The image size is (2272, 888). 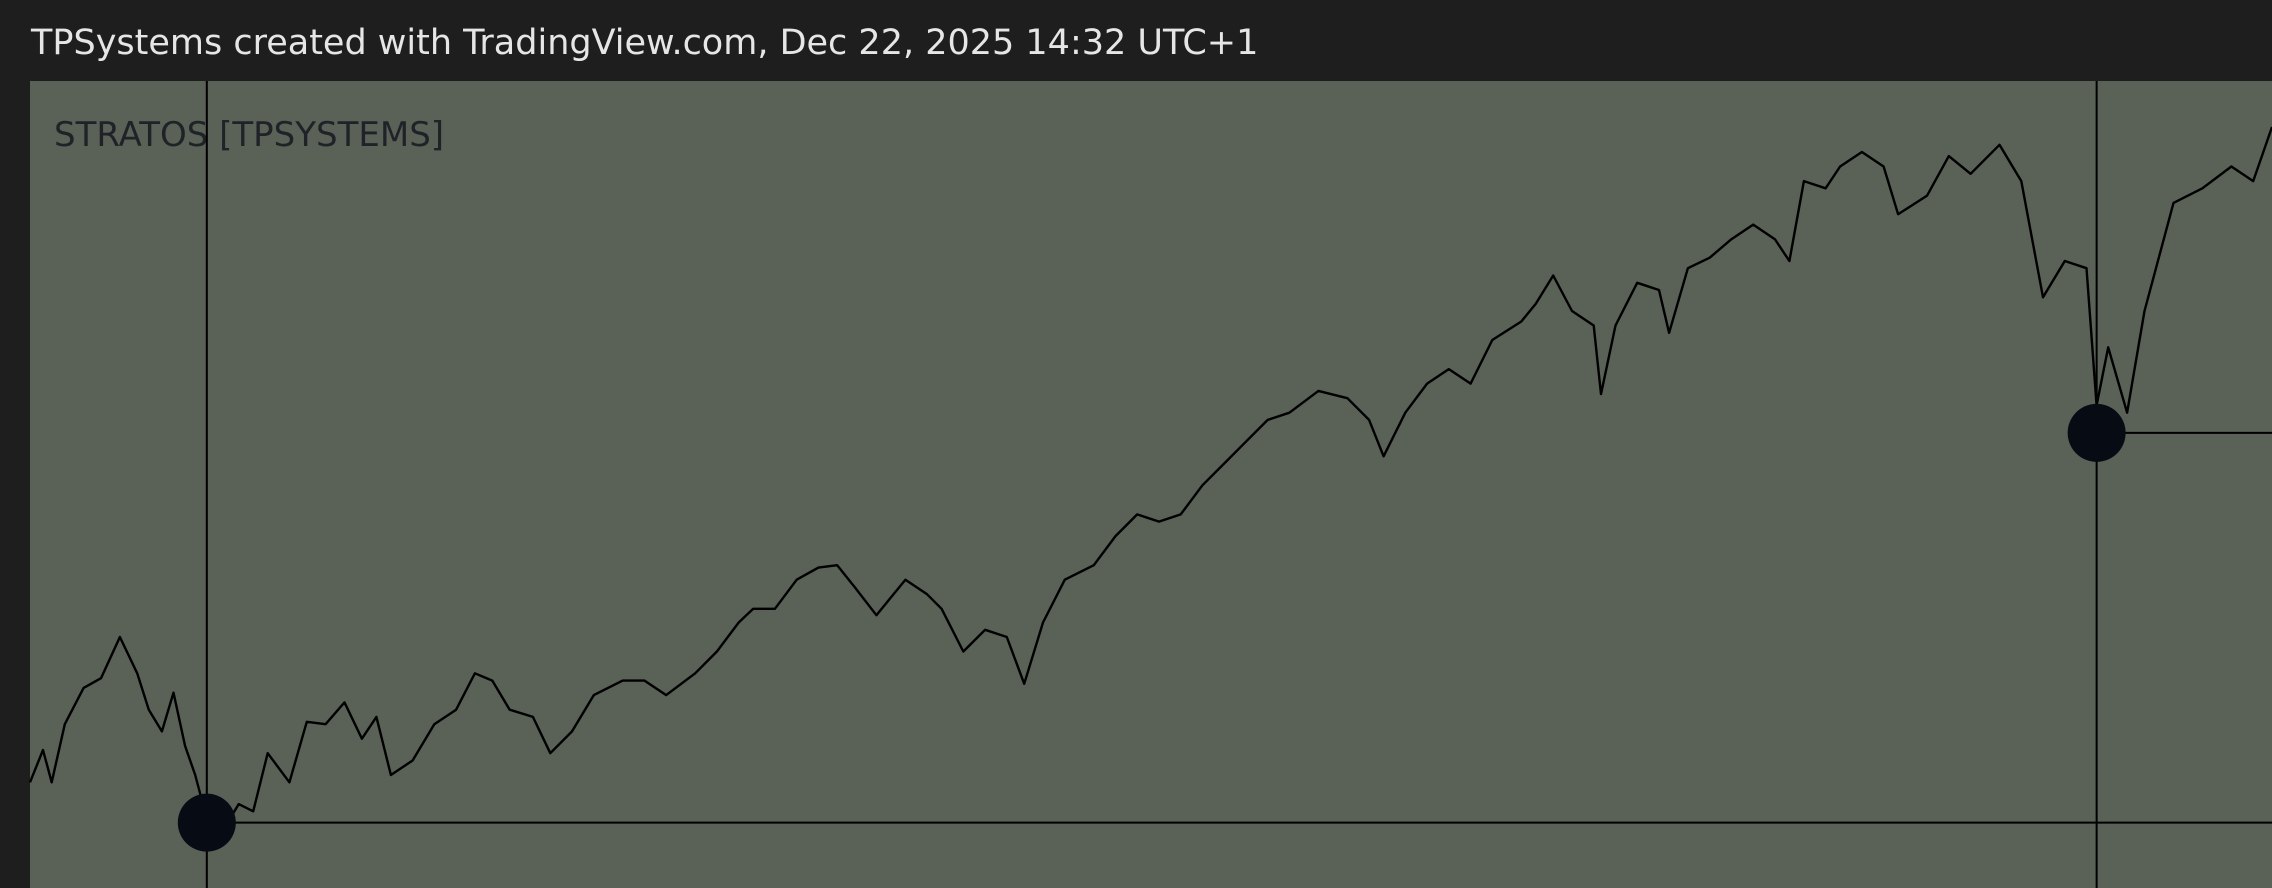 What do you see at coordinates (249, 135) in the screenshot?
I see `indicator-label: STRATOS [TPSYSTEMS]` at bounding box center [249, 135].